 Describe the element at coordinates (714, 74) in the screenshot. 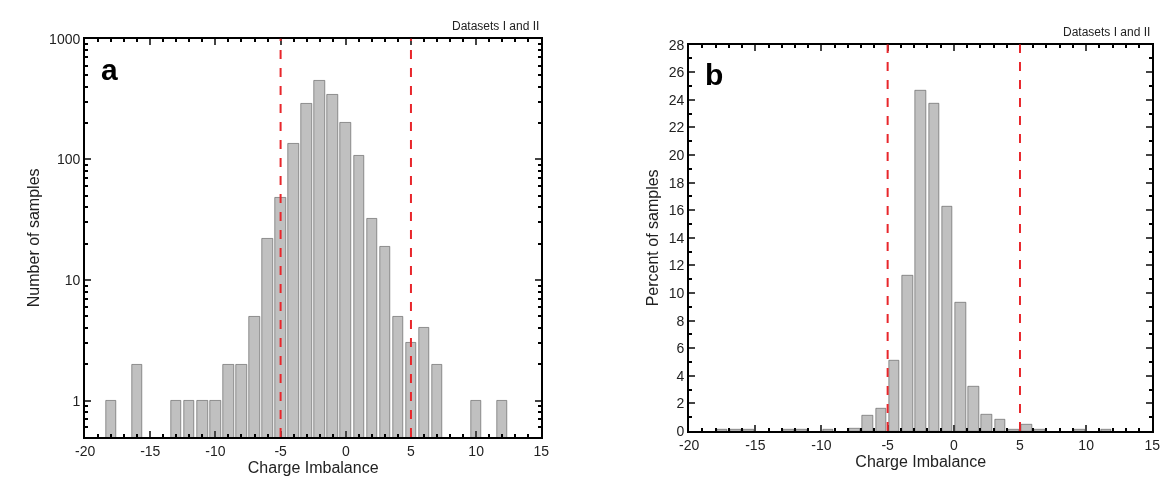

I see `annotation: b` at that location.